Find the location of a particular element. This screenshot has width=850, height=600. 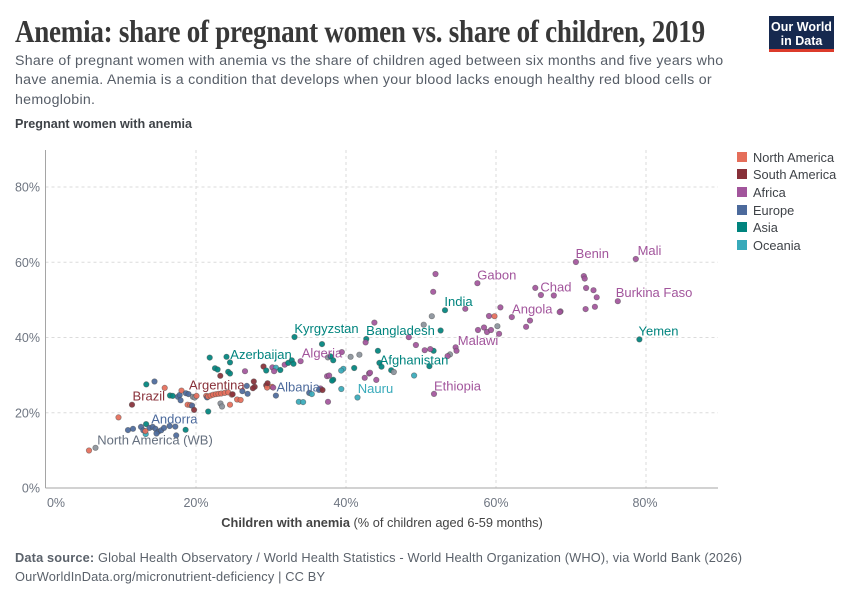

svg-text: Nauru is located at coordinates (375, 388).